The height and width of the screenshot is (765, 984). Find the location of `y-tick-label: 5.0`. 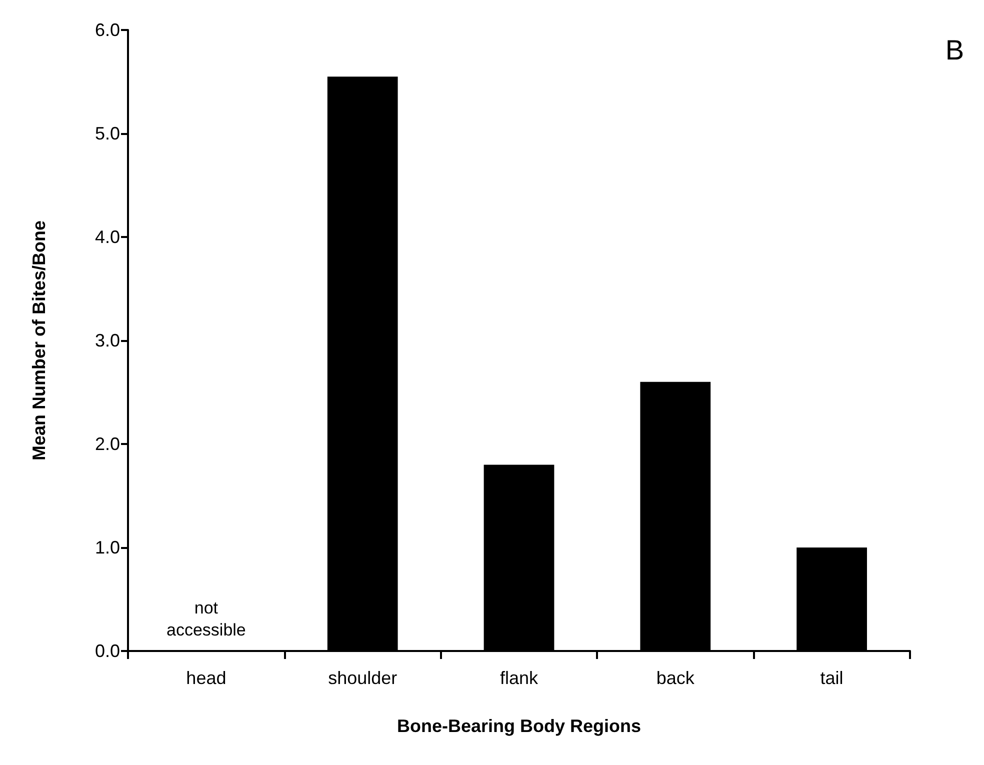

y-tick-label: 5.0 is located at coordinates (107, 134).